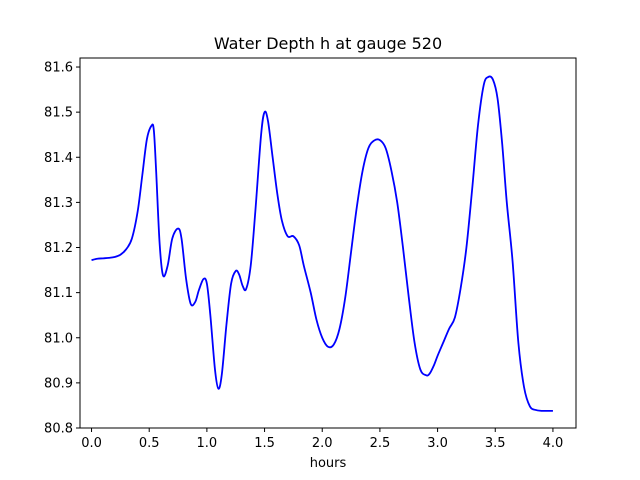  Describe the element at coordinates (58, 203) in the screenshot. I see `y-tick-label: 81.3` at that location.